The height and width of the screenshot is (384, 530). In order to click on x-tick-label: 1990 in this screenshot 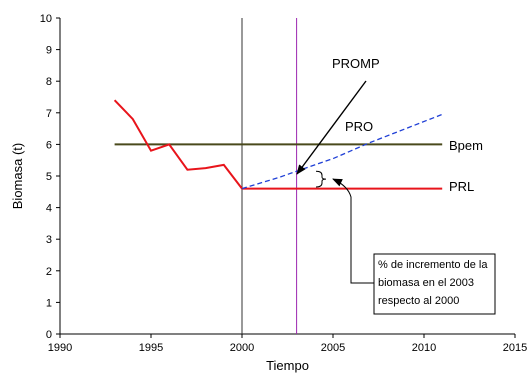, I will do `click(60, 348)`.